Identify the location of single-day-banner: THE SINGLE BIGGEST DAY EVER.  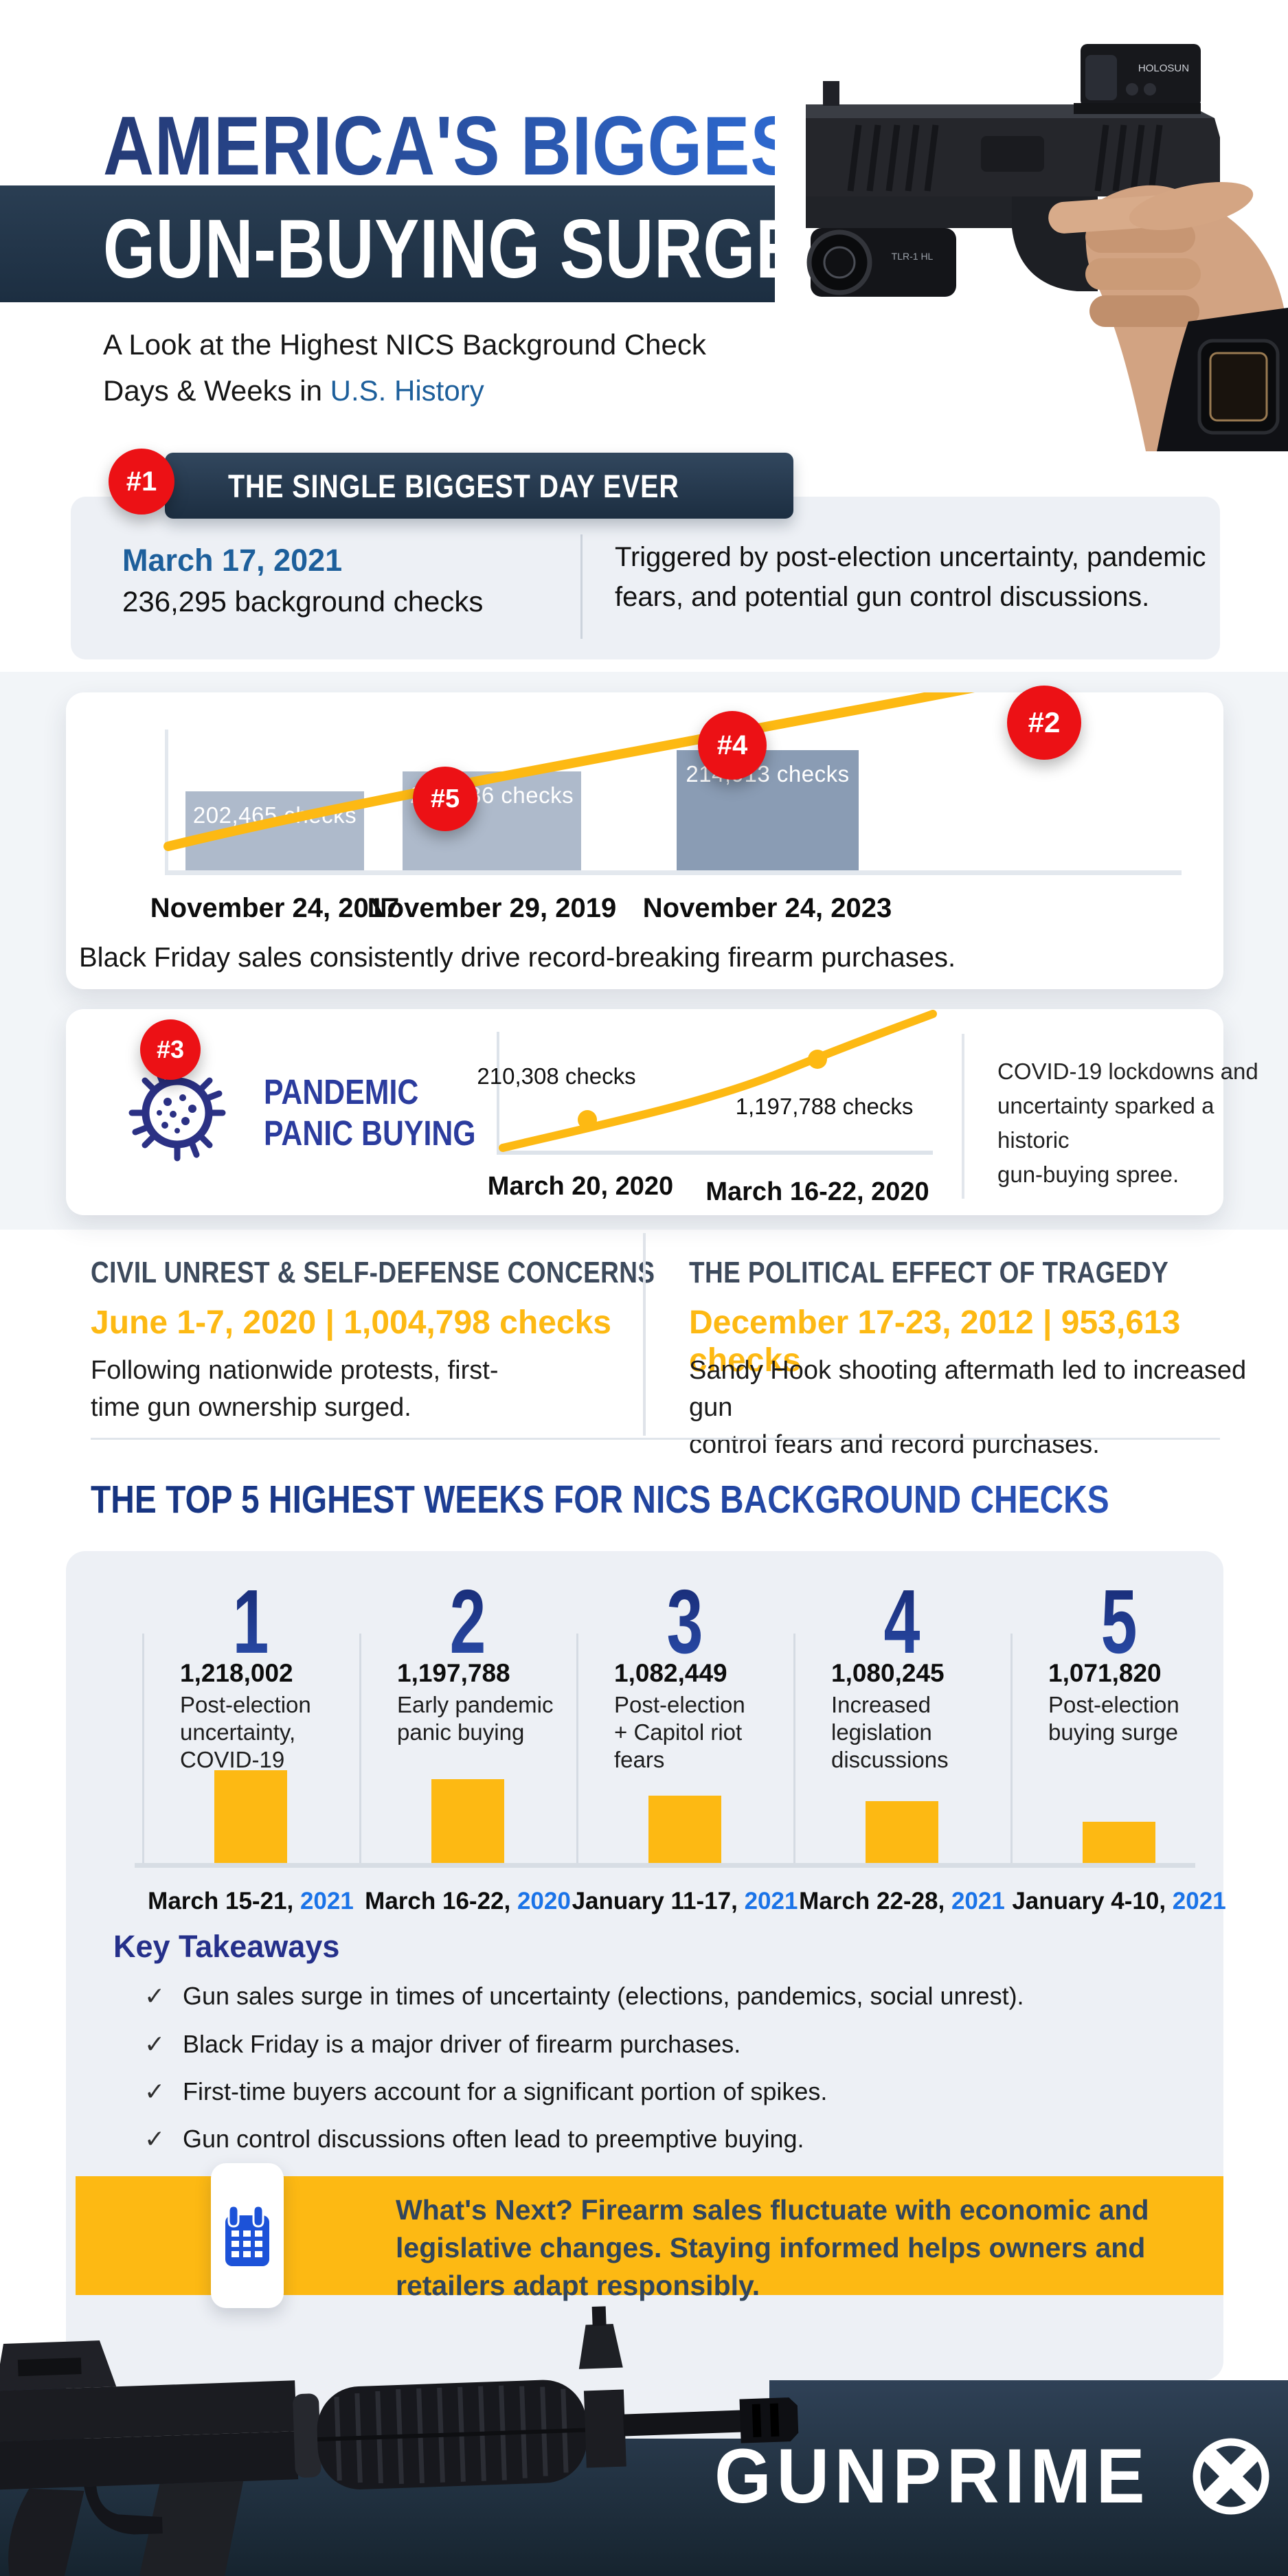
(479, 486).